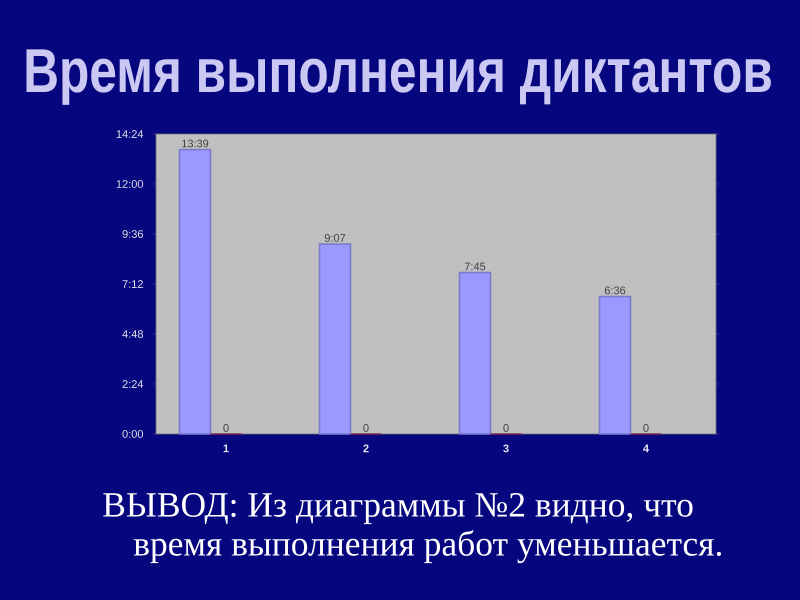 The height and width of the screenshot is (600, 800). Describe the element at coordinates (615, 290) in the screenshot. I see `data-label: 6:36` at that location.